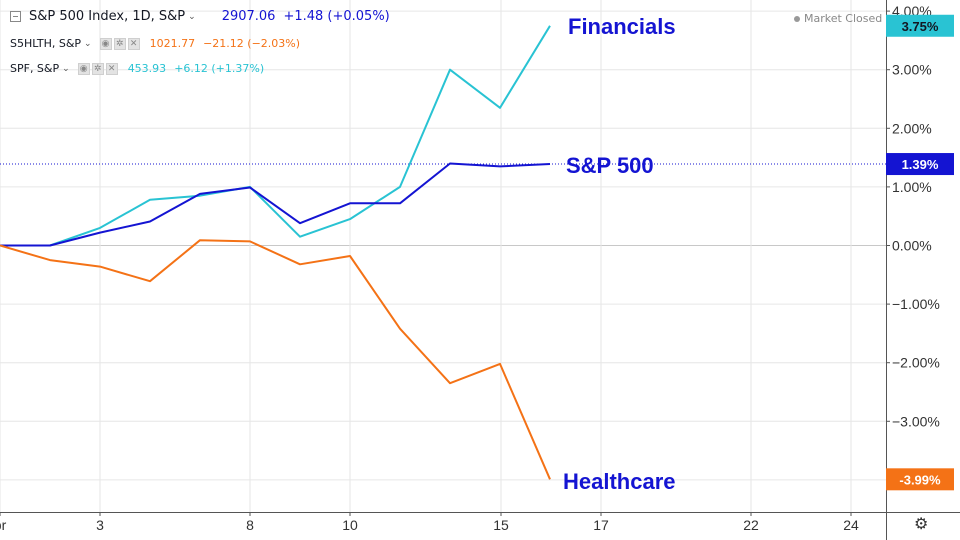 Image resolution: width=960 pixels, height=540 pixels. What do you see at coordinates (912, 246) in the screenshot?
I see `y-tick-label: 0.00%` at bounding box center [912, 246].